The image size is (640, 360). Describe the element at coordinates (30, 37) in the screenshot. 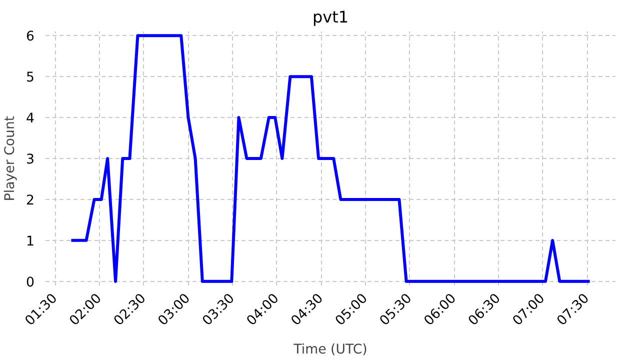

I see `y-tick-label: 6` at that location.